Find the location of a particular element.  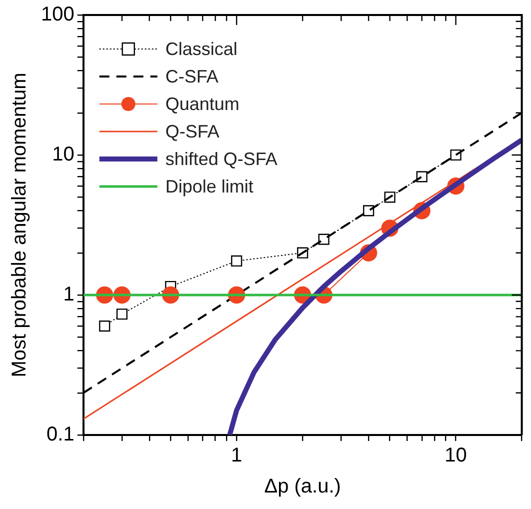

y-tick-label: 0.1 is located at coordinates (60, 435).